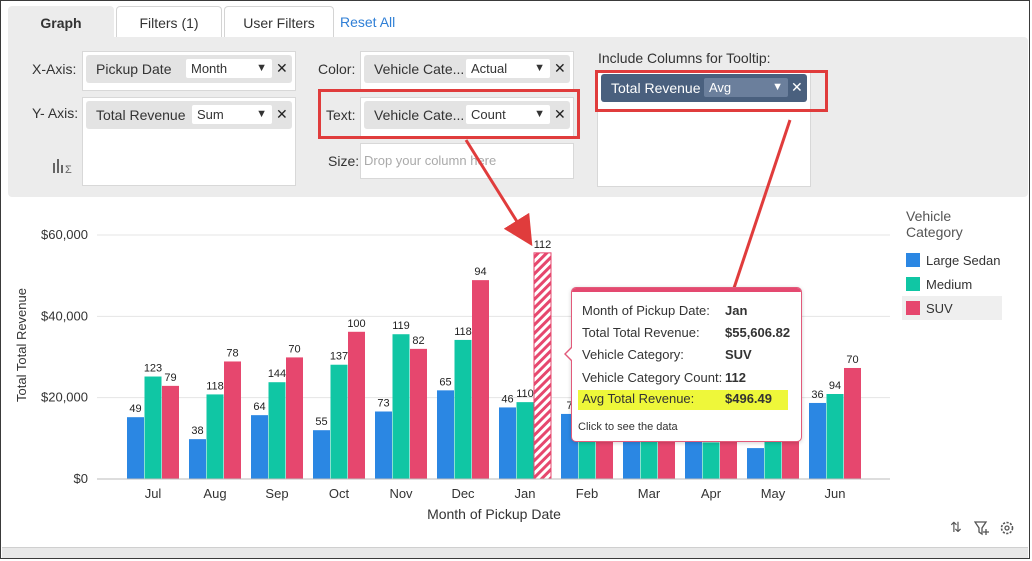  I want to click on tooltip-value: SUV, so click(738, 354).